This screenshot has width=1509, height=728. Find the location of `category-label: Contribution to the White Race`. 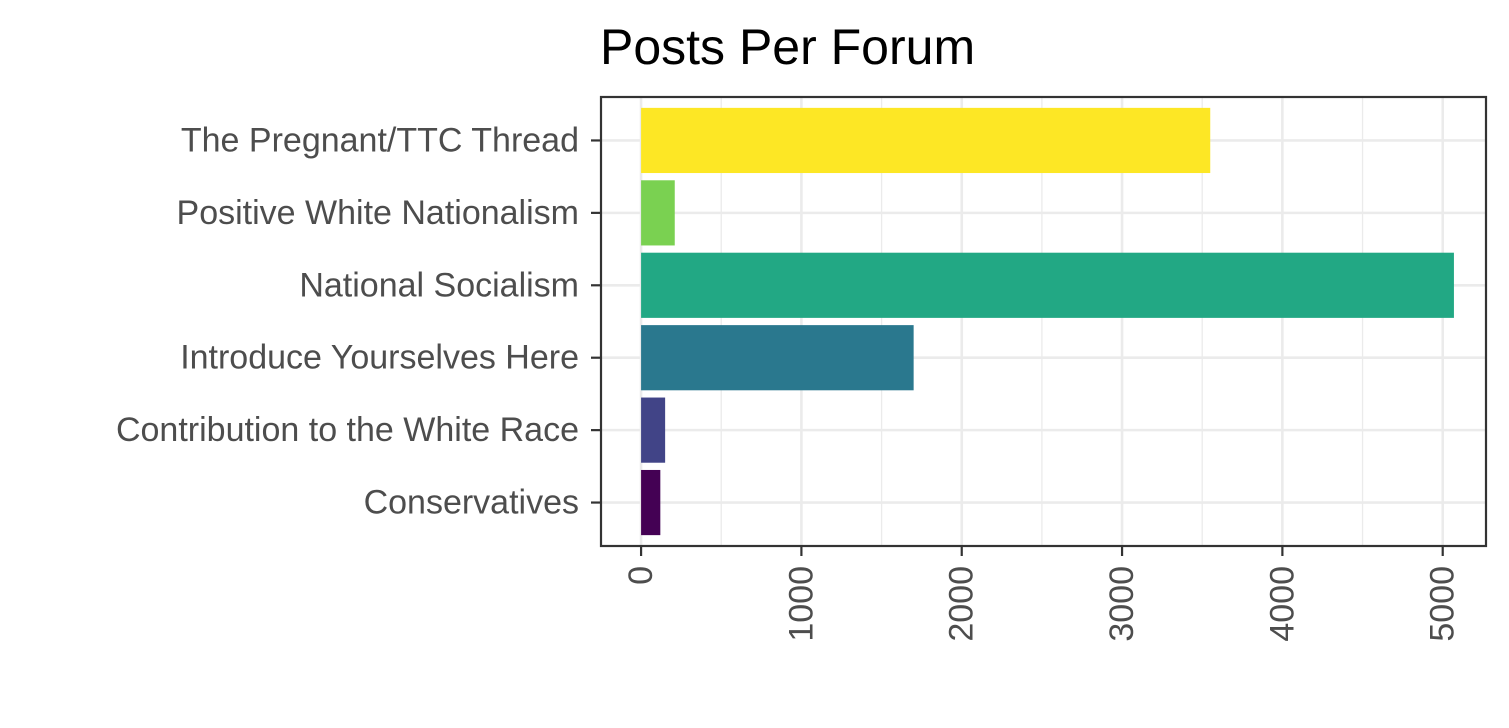

category-label: Contribution to the White Race is located at coordinates (347, 430).